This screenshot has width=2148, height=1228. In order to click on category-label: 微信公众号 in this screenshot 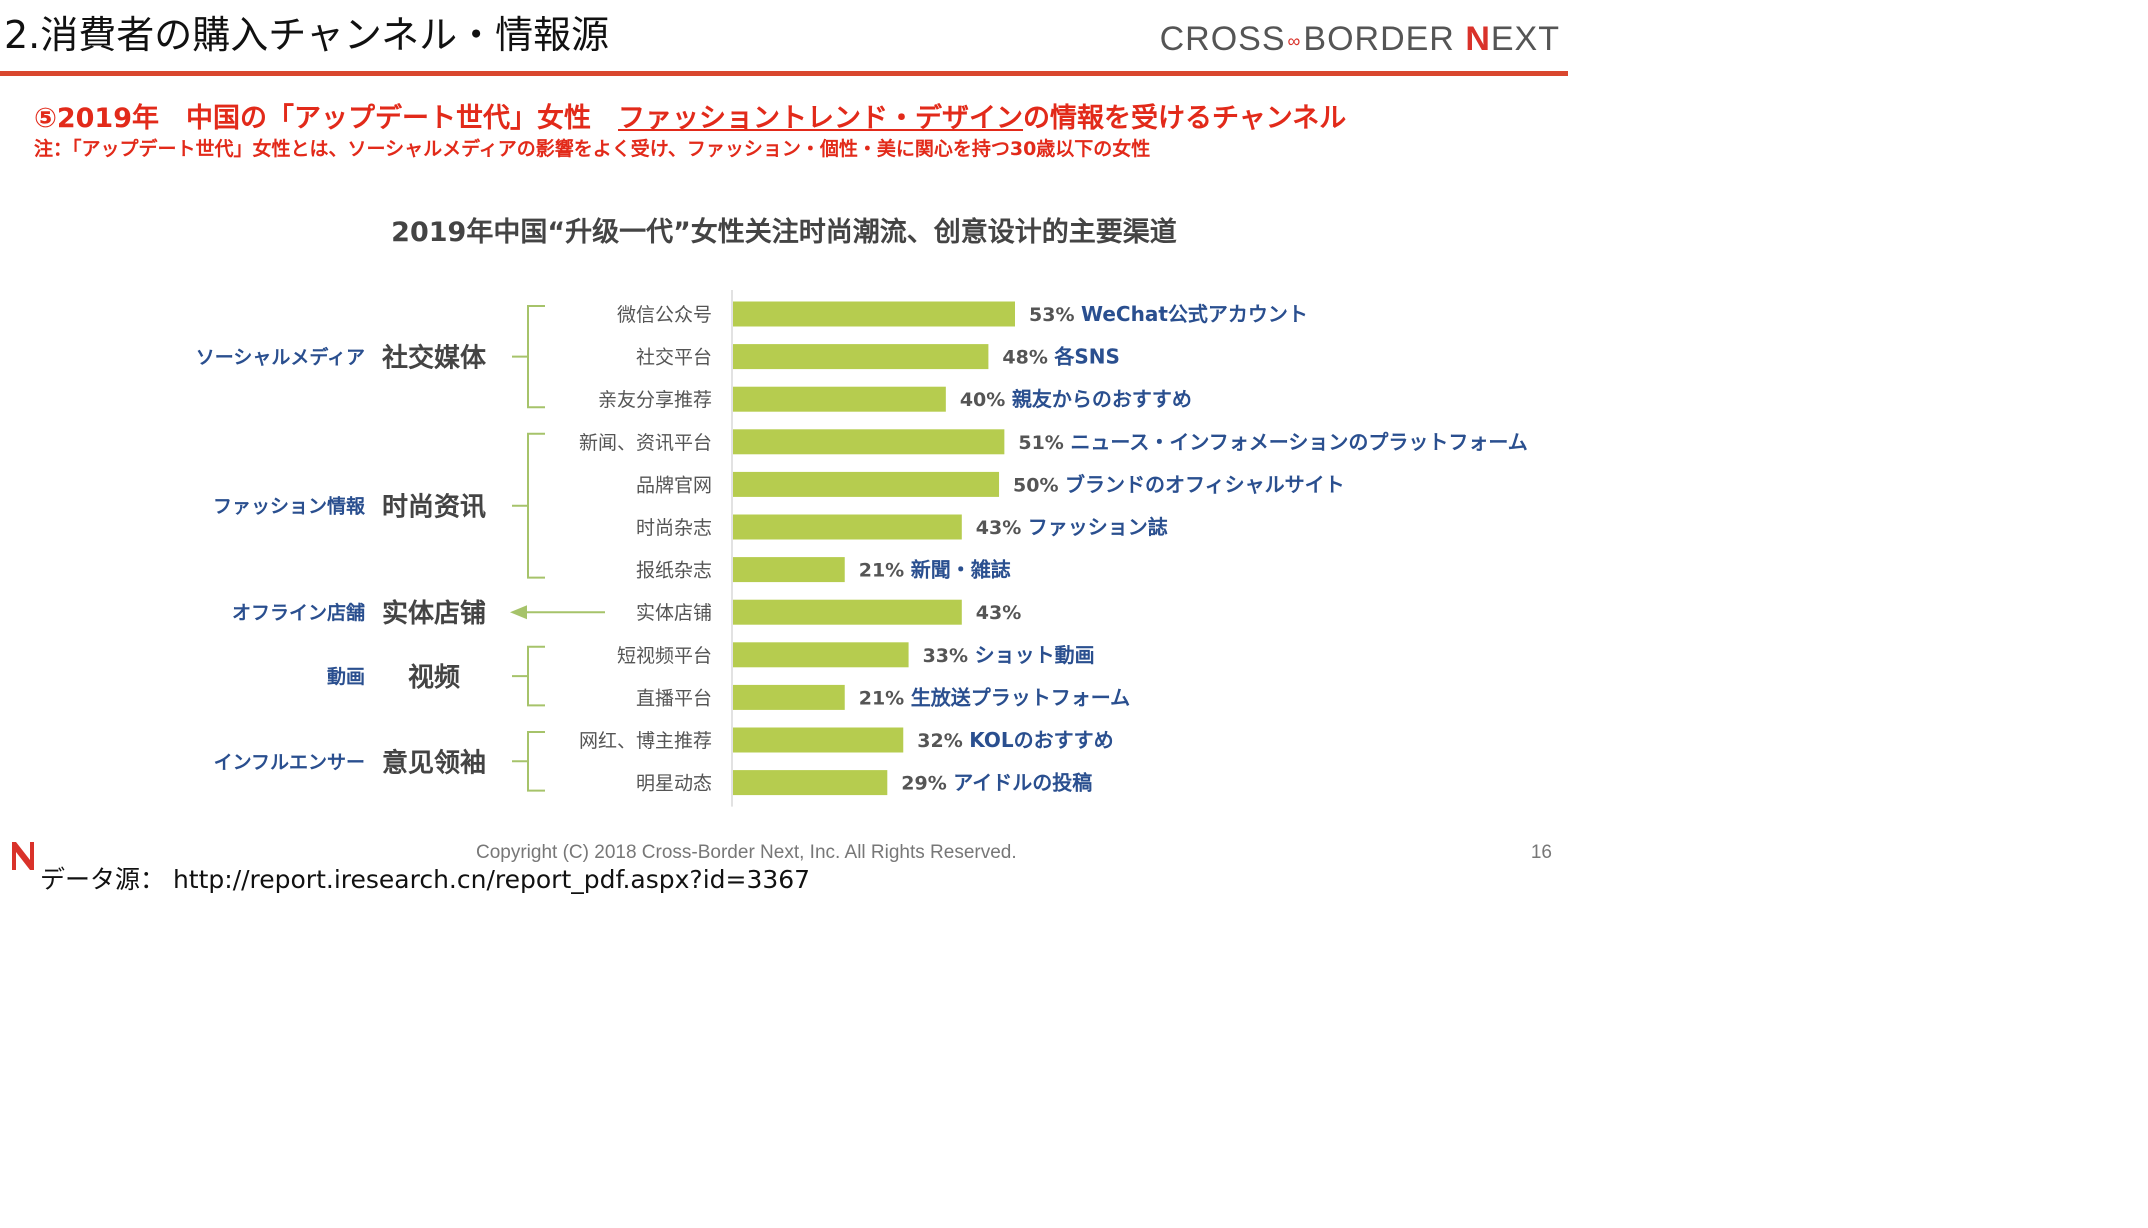, I will do `click(664, 315)`.